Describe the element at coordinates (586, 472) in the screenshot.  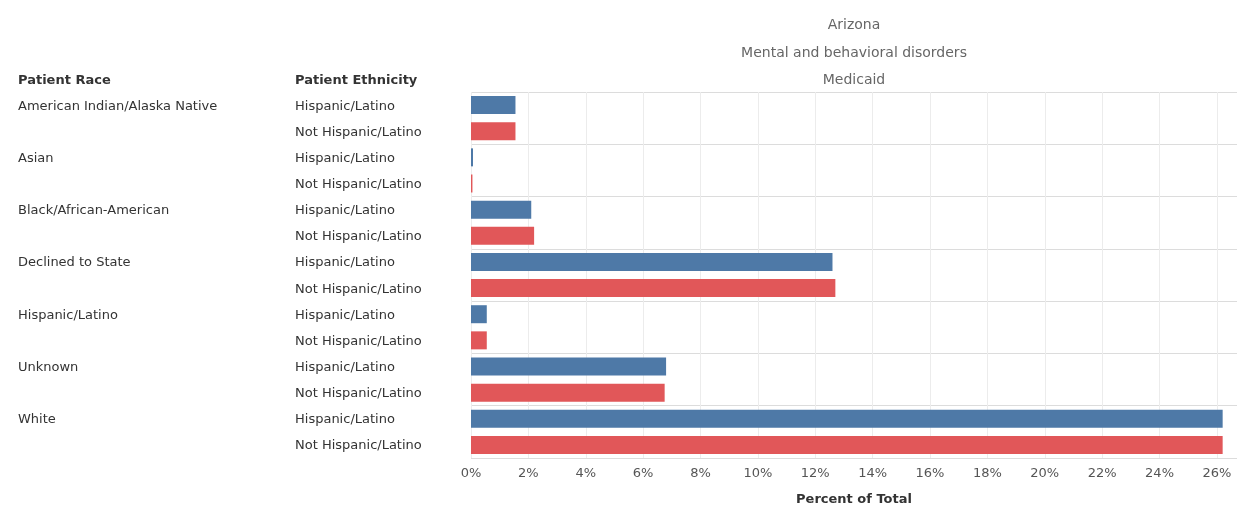
I see `x-tick-label: 4%` at that location.